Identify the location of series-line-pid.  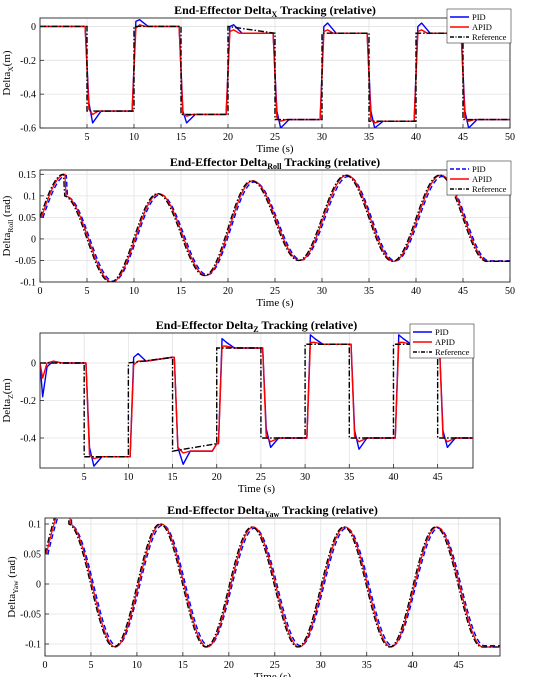
(276, 228).